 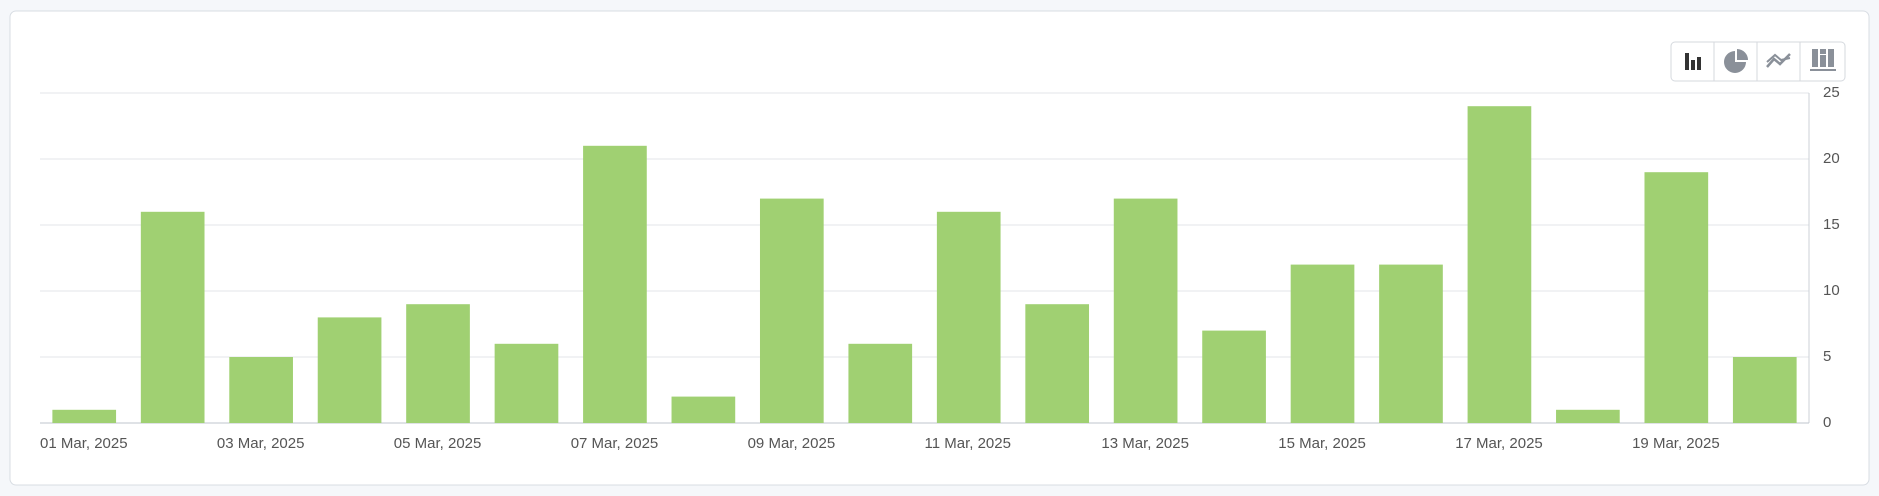 I want to click on line-chart-button, so click(x=1778, y=60).